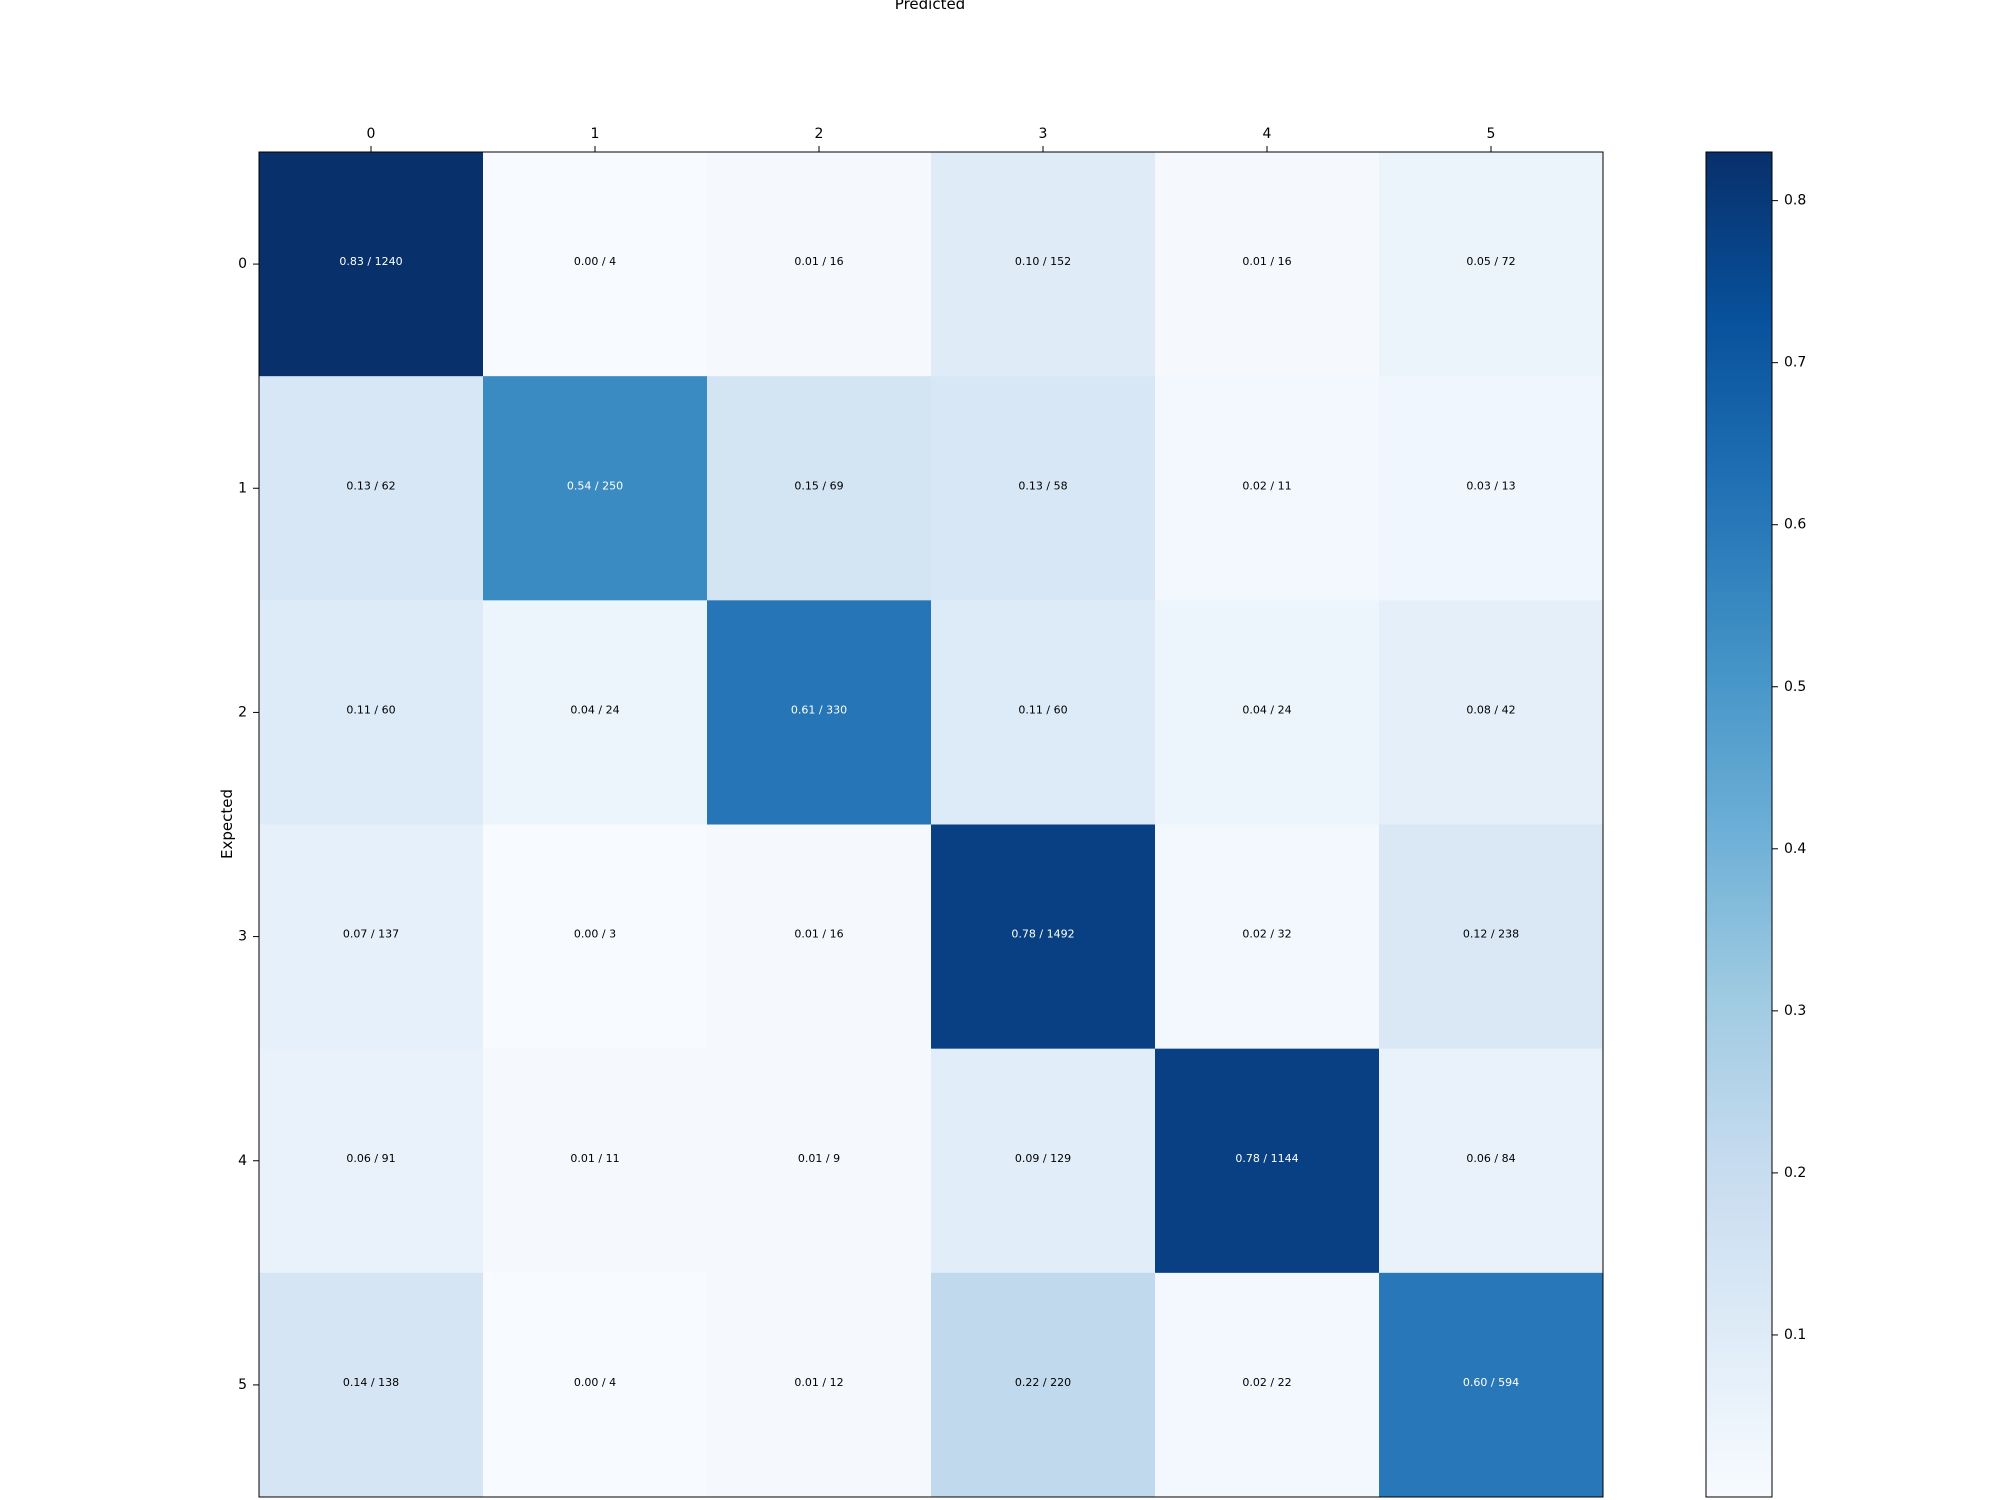 This screenshot has height=1500, width=2000. Describe the element at coordinates (1267, 134) in the screenshot. I see `x-tick-label: 4` at that location.